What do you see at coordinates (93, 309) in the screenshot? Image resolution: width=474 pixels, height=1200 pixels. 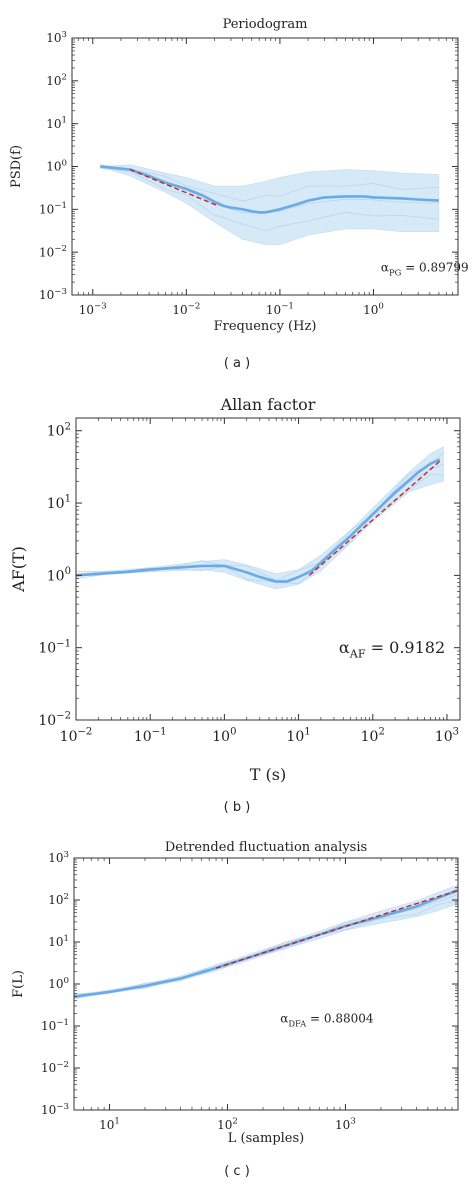 I see `x-tick-label: 10⁻³` at bounding box center [93, 309].